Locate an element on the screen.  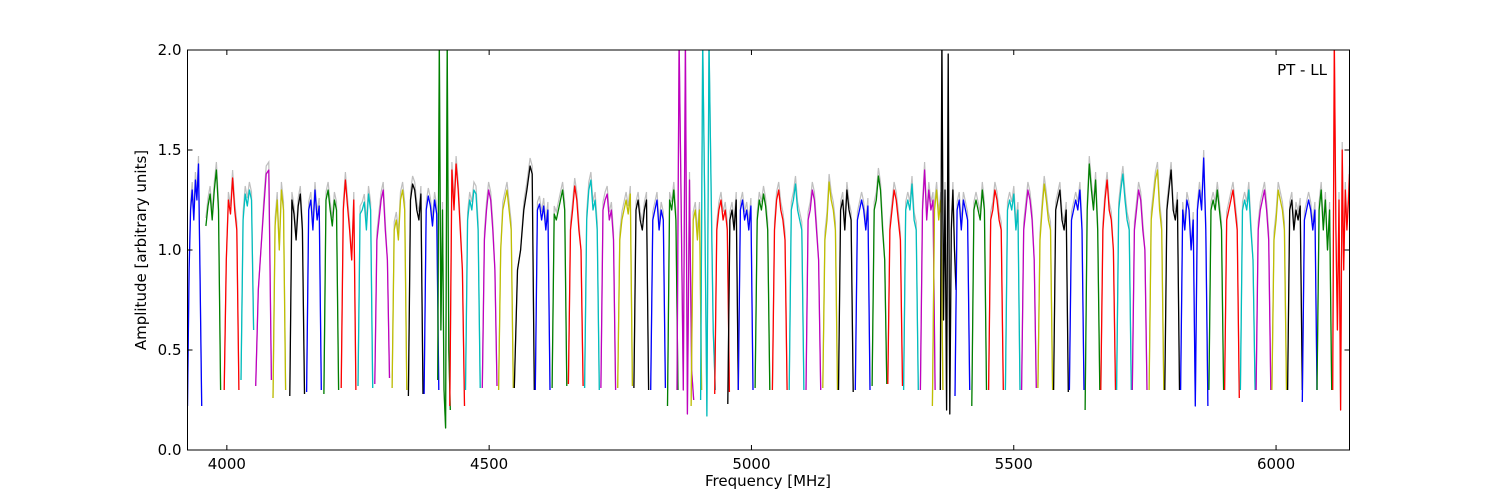
y-tick-label: 1.5 is located at coordinates (170, 150).